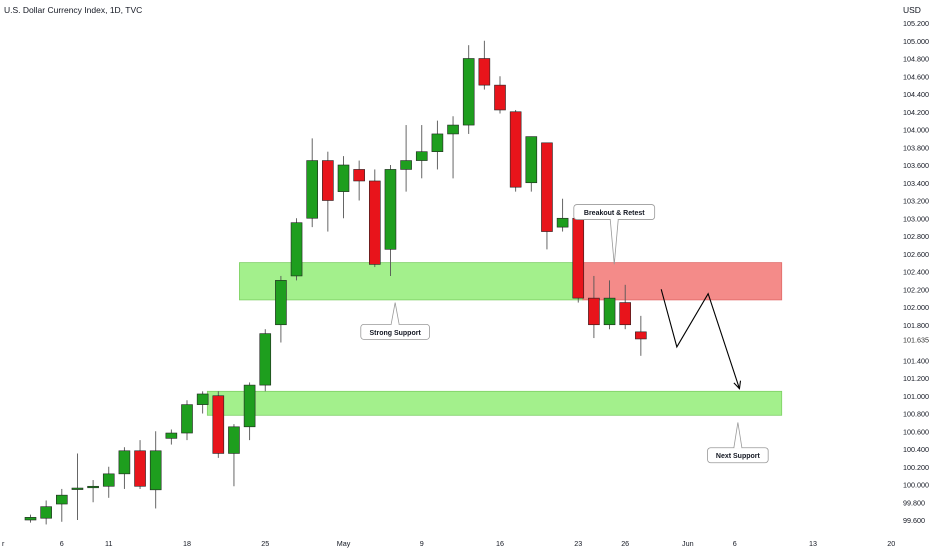 The width and height of the screenshot is (932, 550). I want to click on y-tick-label: 103.400, so click(916, 183).